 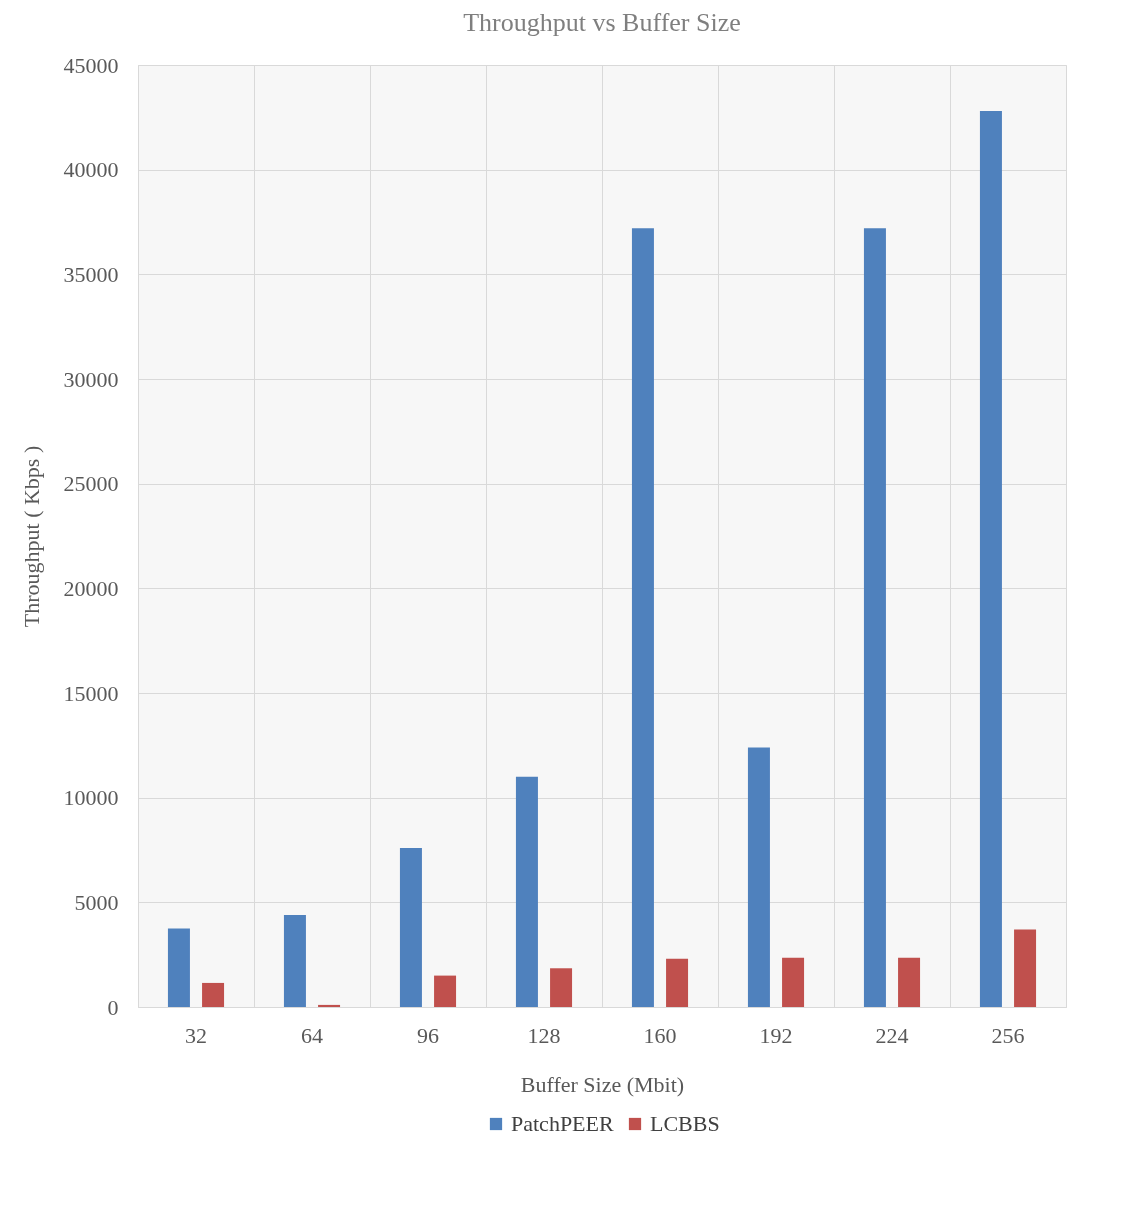 What do you see at coordinates (544, 1035) in the screenshot?
I see `x-tick-label: 128` at bounding box center [544, 1035].